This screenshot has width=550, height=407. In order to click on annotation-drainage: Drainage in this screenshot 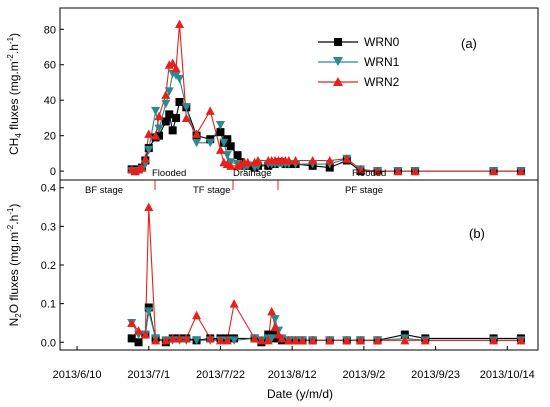, I will do `click(252, 173)`.